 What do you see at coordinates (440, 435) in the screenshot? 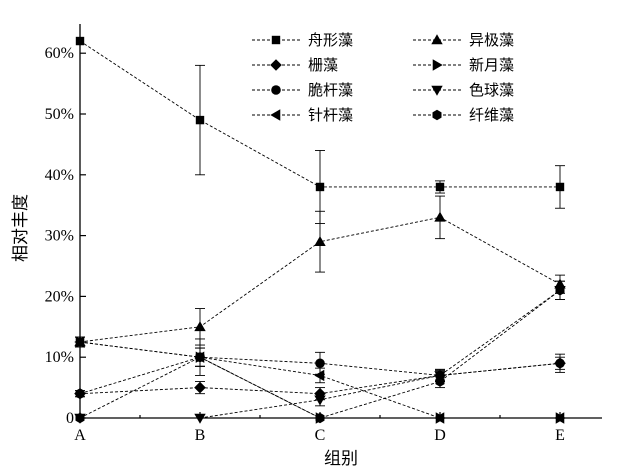
I see `x-tick-label: D` at bounding box center [440, 435].